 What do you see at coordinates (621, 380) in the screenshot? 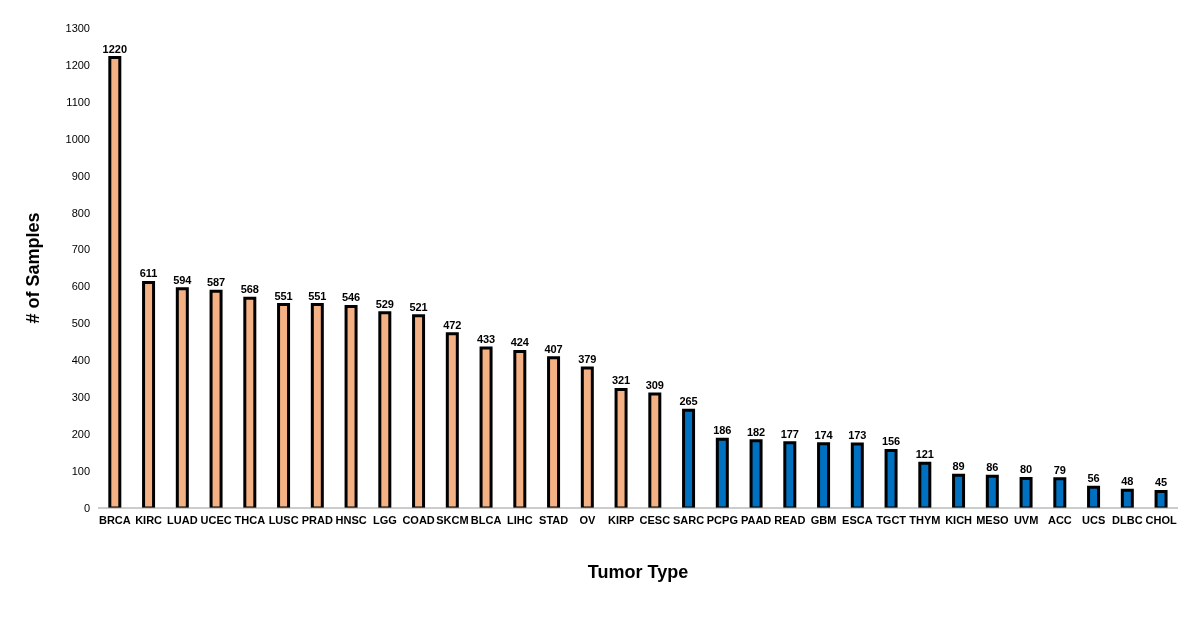
I see `data-label: 321` at bounding box center [621, 380].